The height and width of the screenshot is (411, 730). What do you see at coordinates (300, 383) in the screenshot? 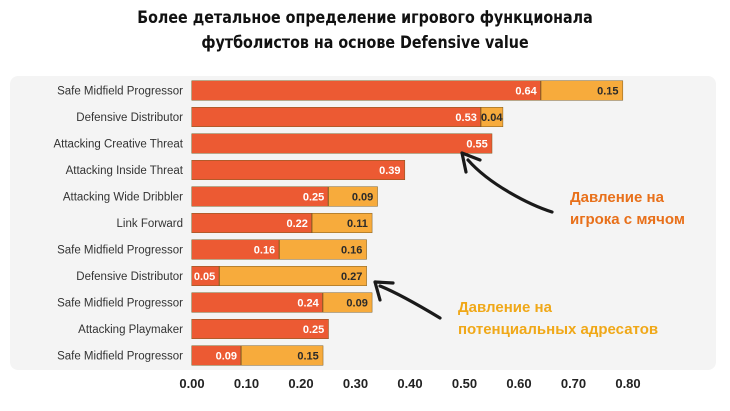
I see `x-tick-label: 0.20` at bounding box center [300, 383].